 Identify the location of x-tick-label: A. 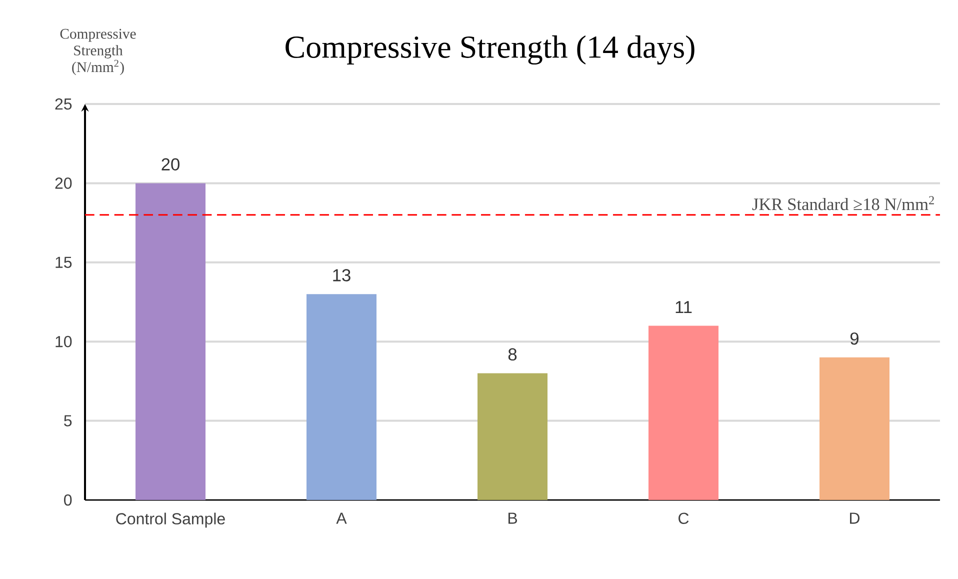
(341, 518).